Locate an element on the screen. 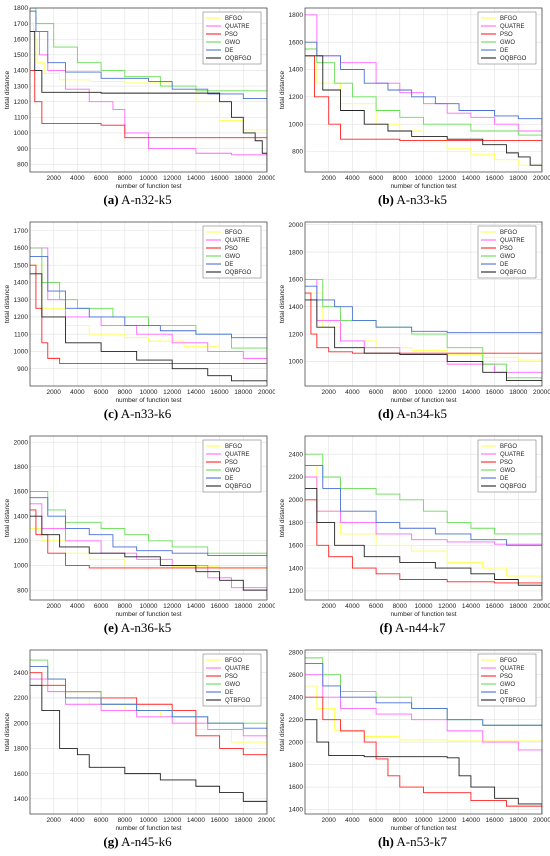  y-tick-label: 1300 is located at coordinates (21, 300).